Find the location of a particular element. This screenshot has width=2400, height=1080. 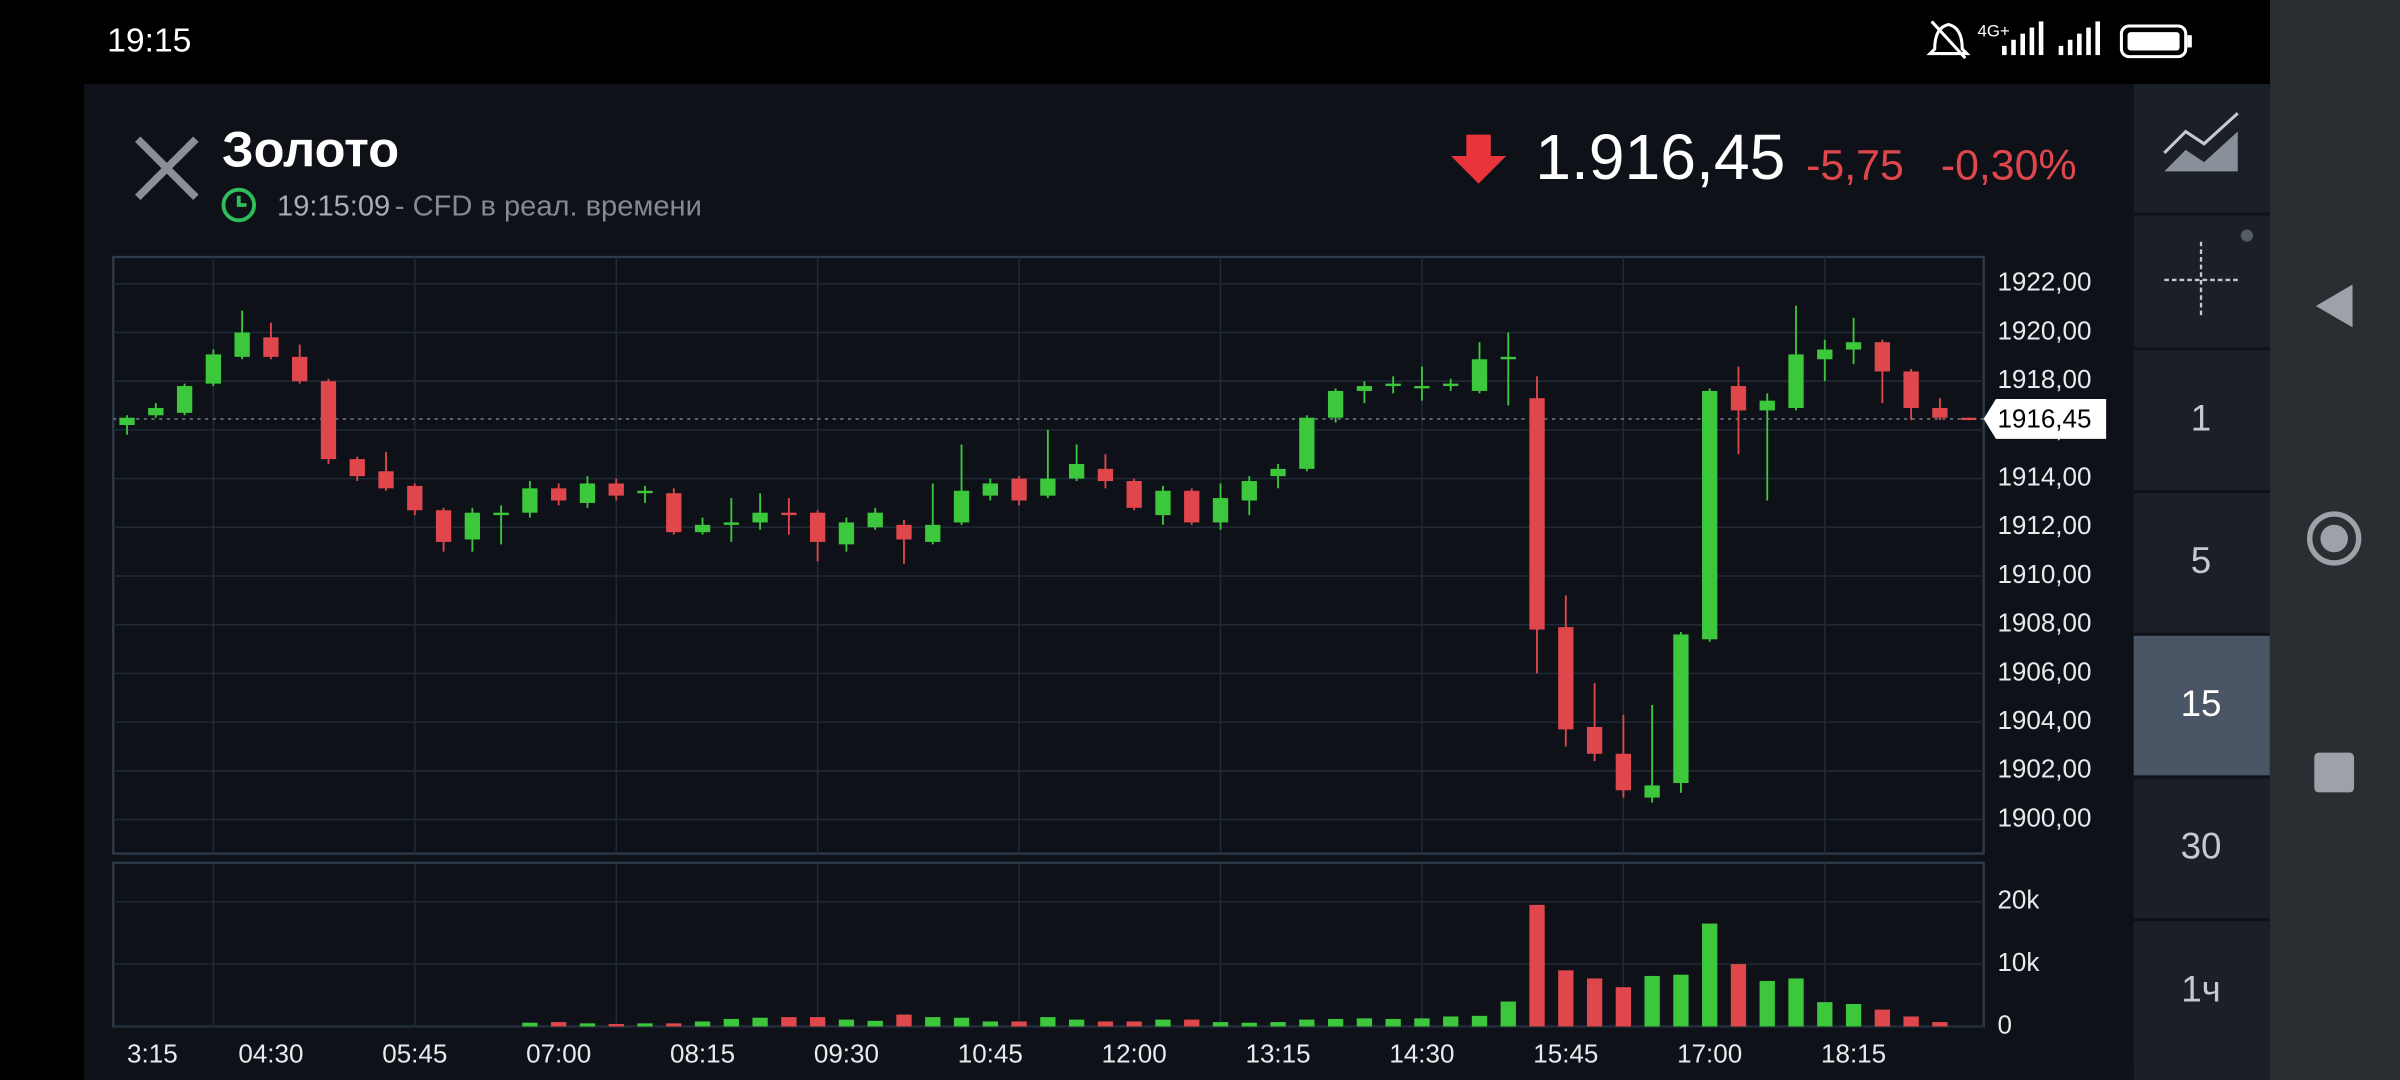

back-button is located at coordinates (2334, 306).